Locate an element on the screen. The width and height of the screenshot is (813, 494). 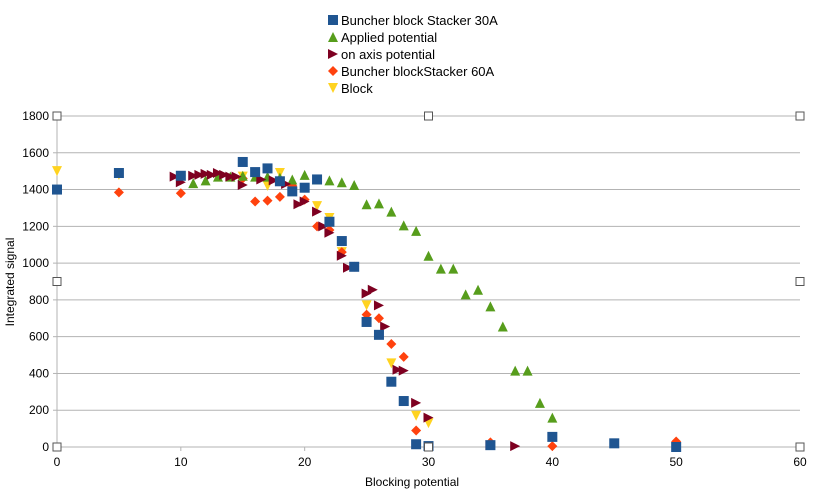
y-tick-label: 0 is located at coordinates (45, 447).